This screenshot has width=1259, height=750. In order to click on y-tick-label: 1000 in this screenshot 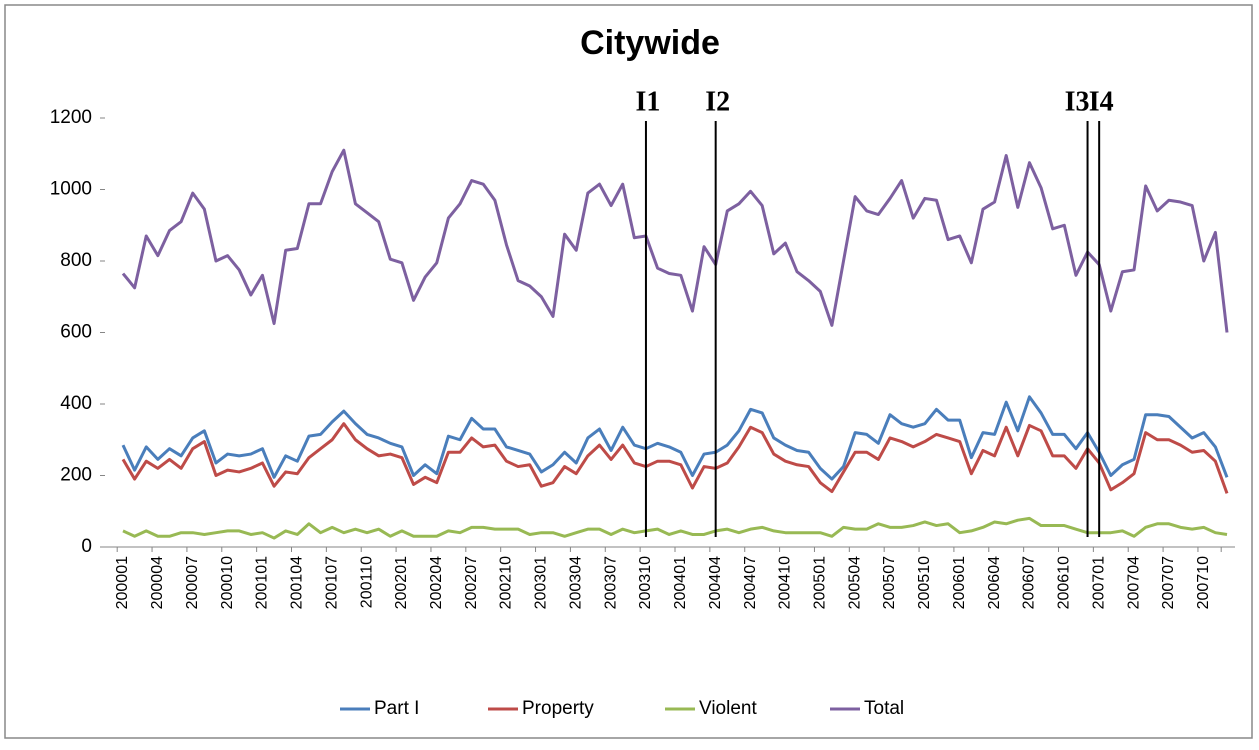, I will do `click(71, 189)`.